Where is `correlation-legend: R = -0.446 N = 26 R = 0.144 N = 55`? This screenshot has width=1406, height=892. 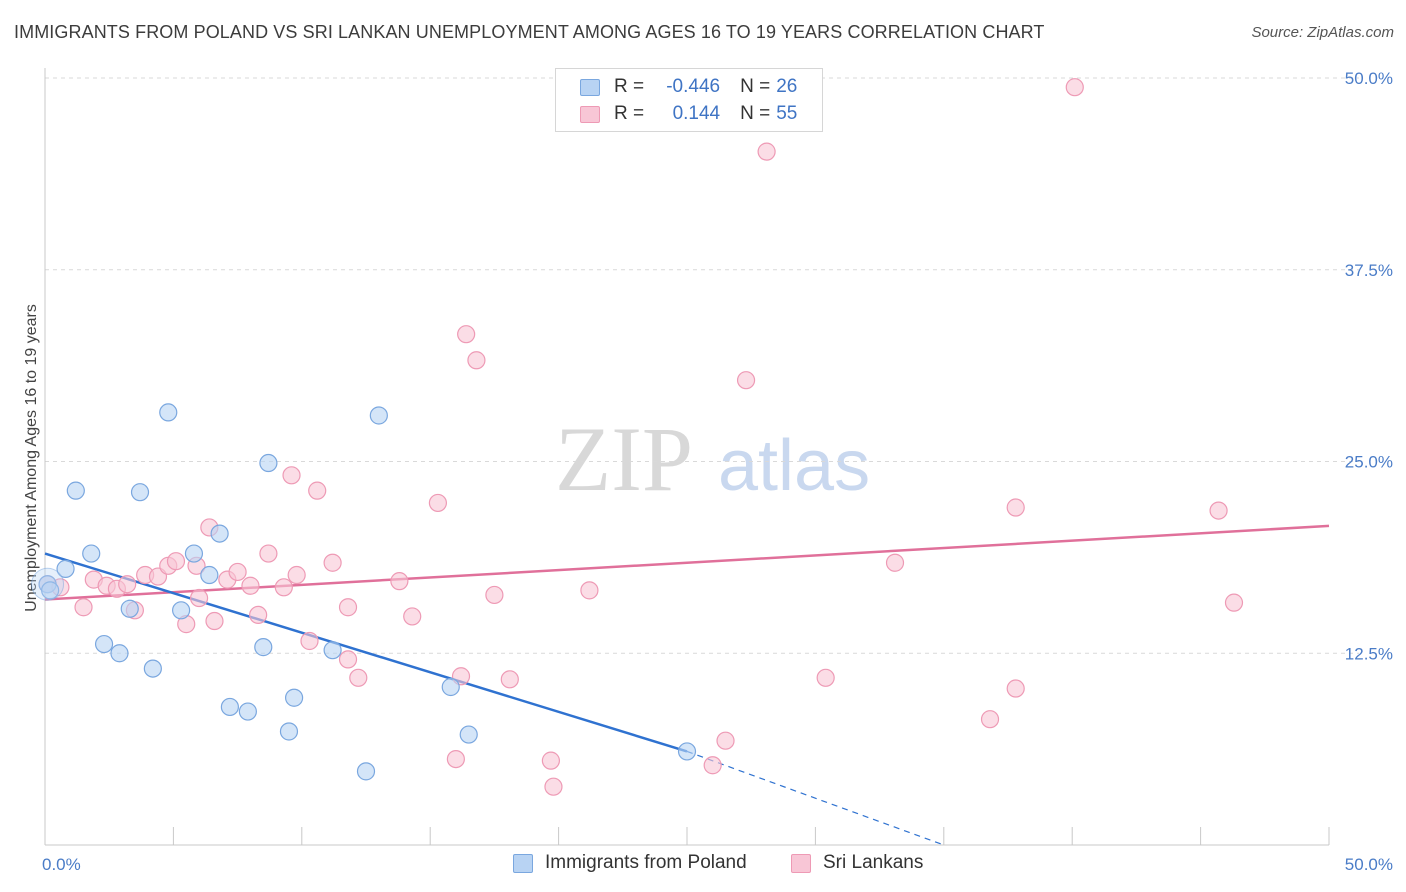 correlation-legend: R = -0.446 N = 26 R = 0.144 N = 55 is located at coordinates (689, 100).